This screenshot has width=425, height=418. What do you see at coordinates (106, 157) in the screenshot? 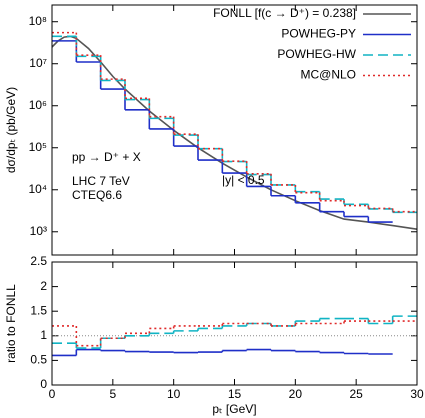
I see `annotation: pp → D⁺ + X` at bounding box center [106, 157].